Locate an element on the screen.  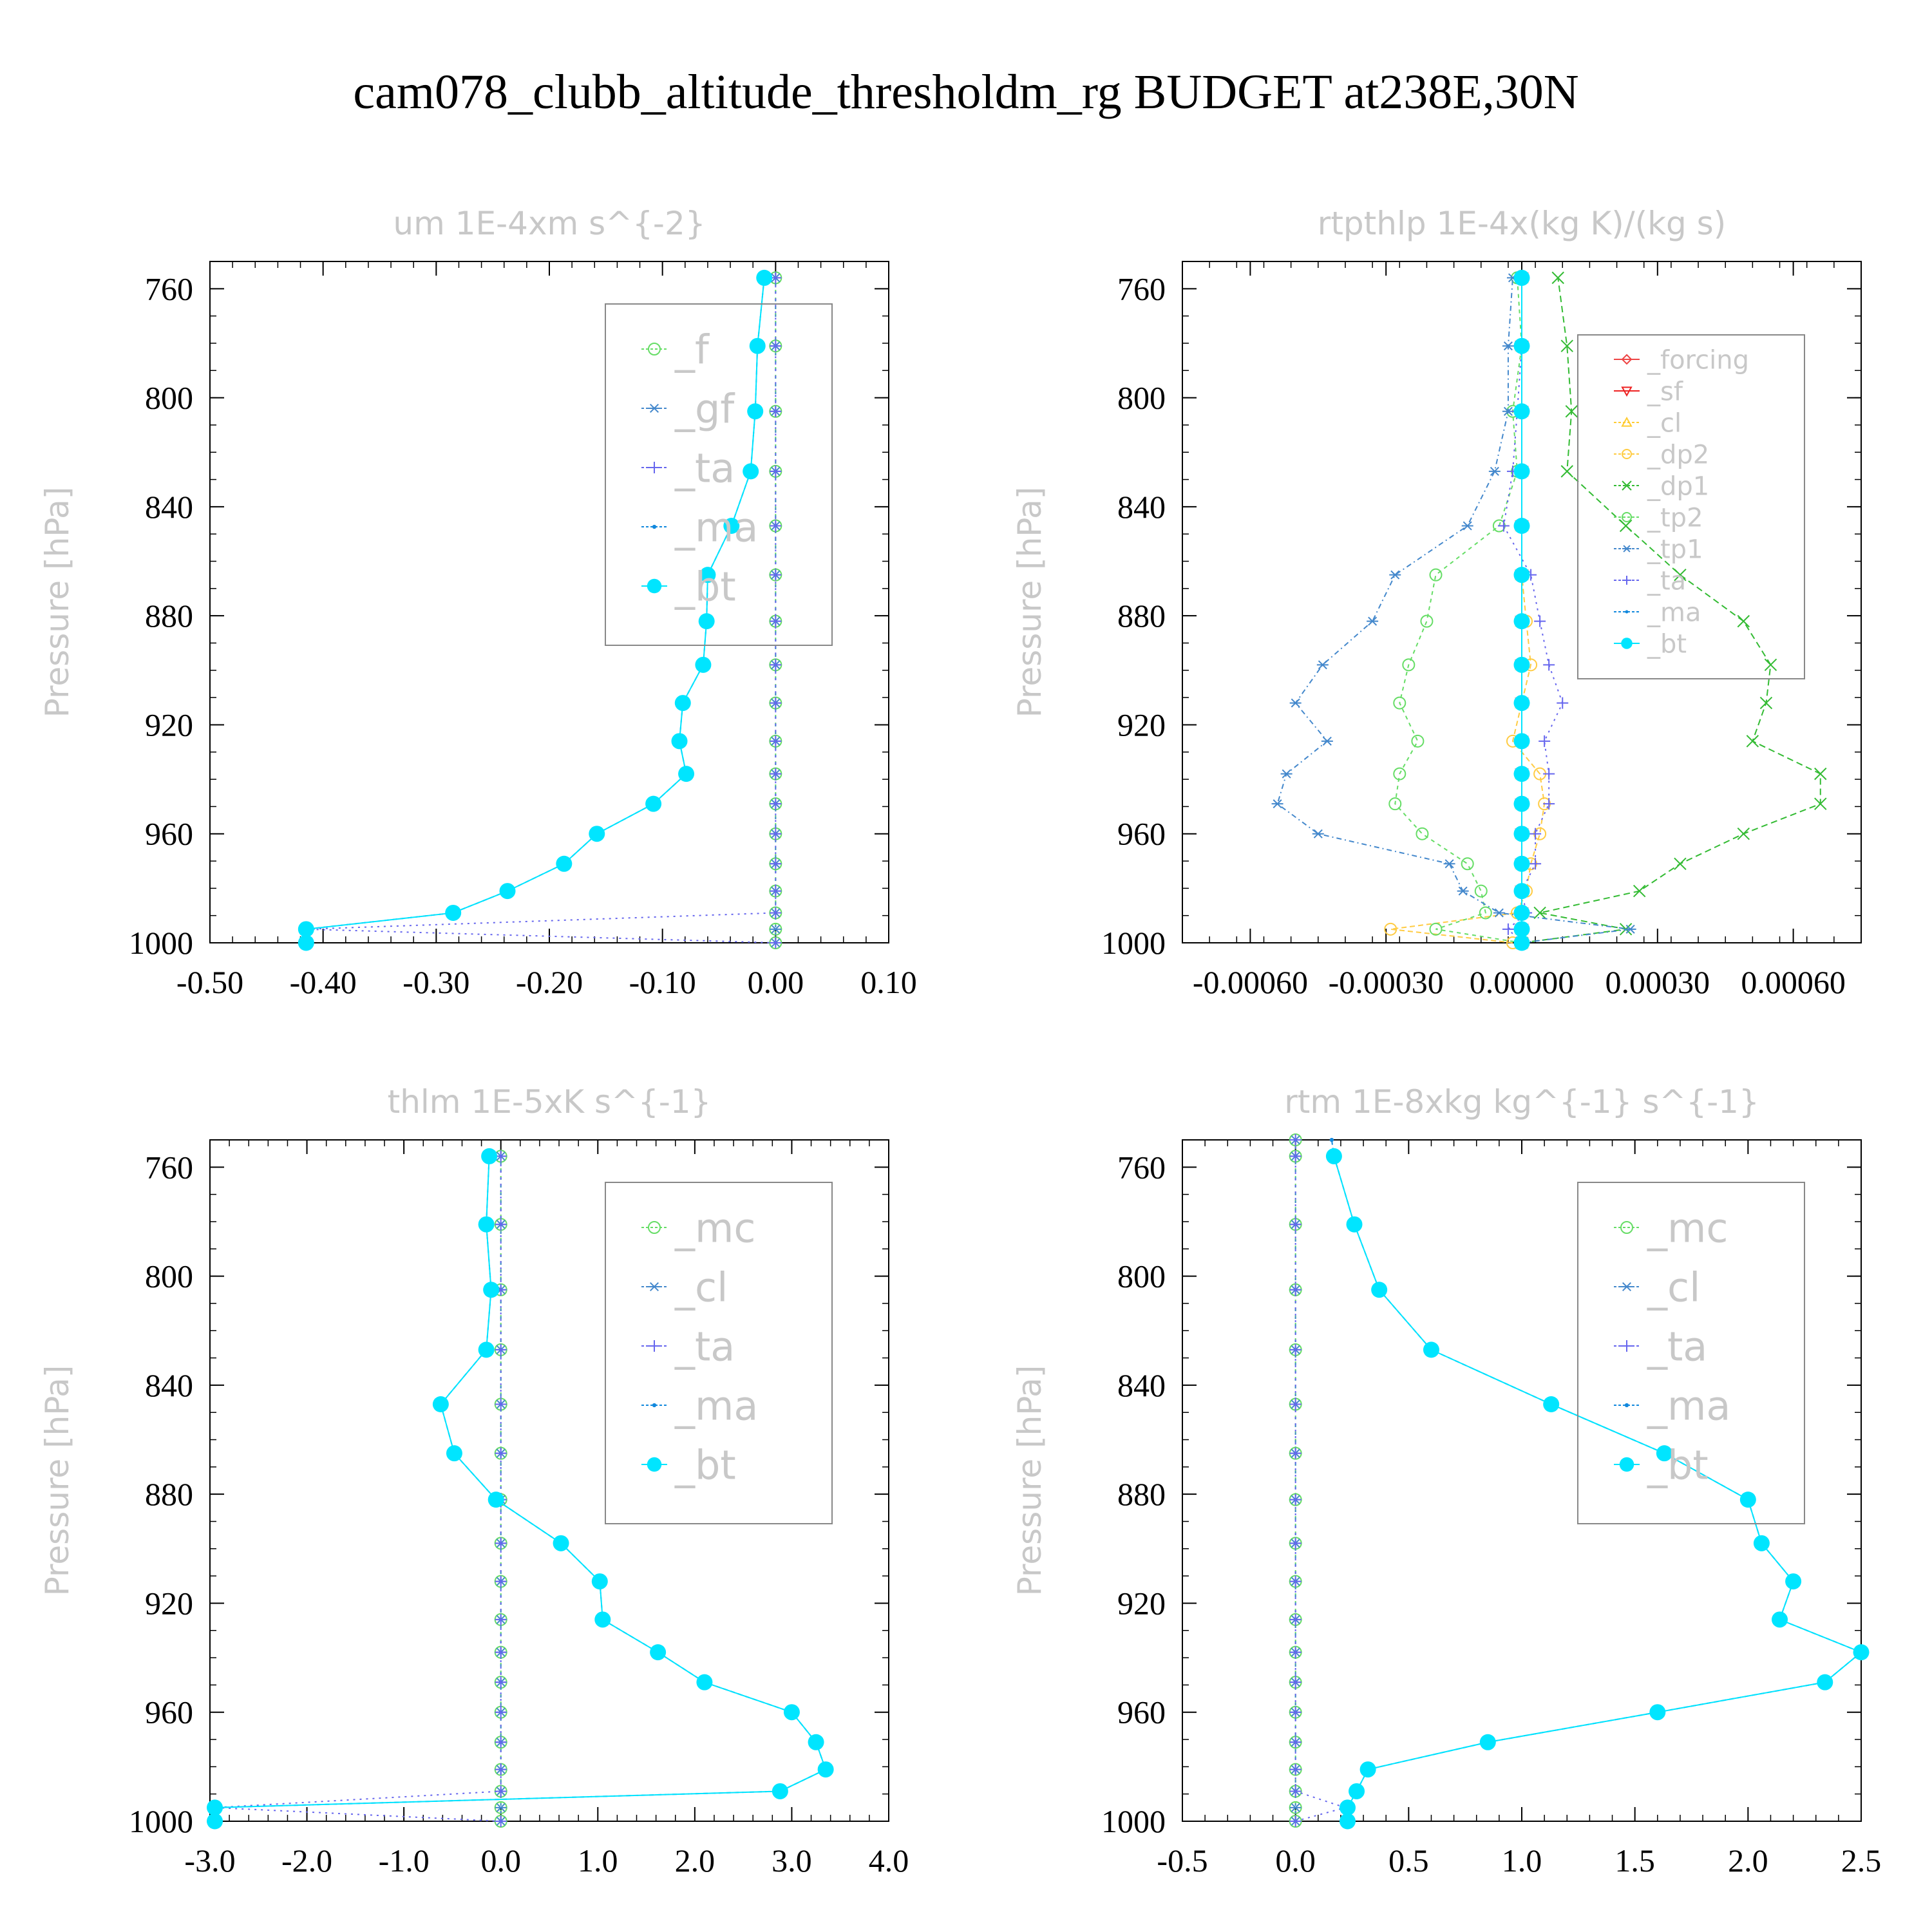
legend-label: _forcing is located at coordinates (1698, 360).